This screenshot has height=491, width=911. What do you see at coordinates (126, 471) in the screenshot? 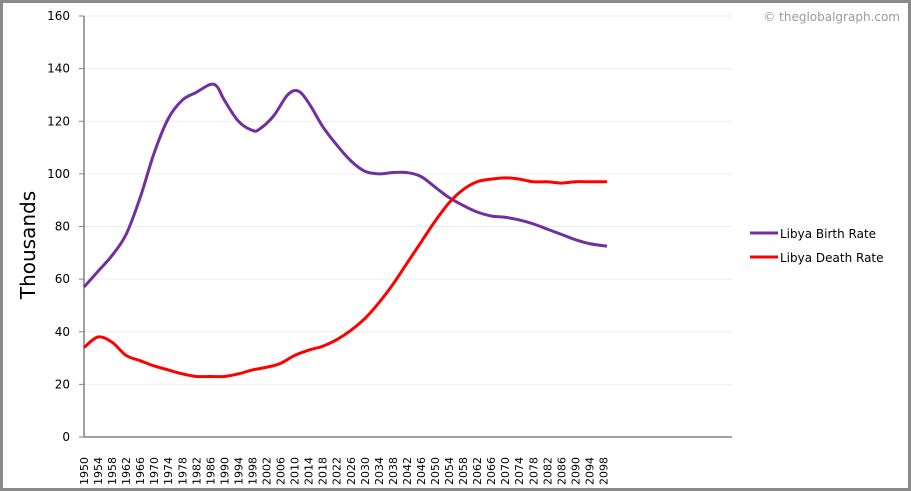
I see `x-tick-label: 1962` at bounding box center [126, 471].